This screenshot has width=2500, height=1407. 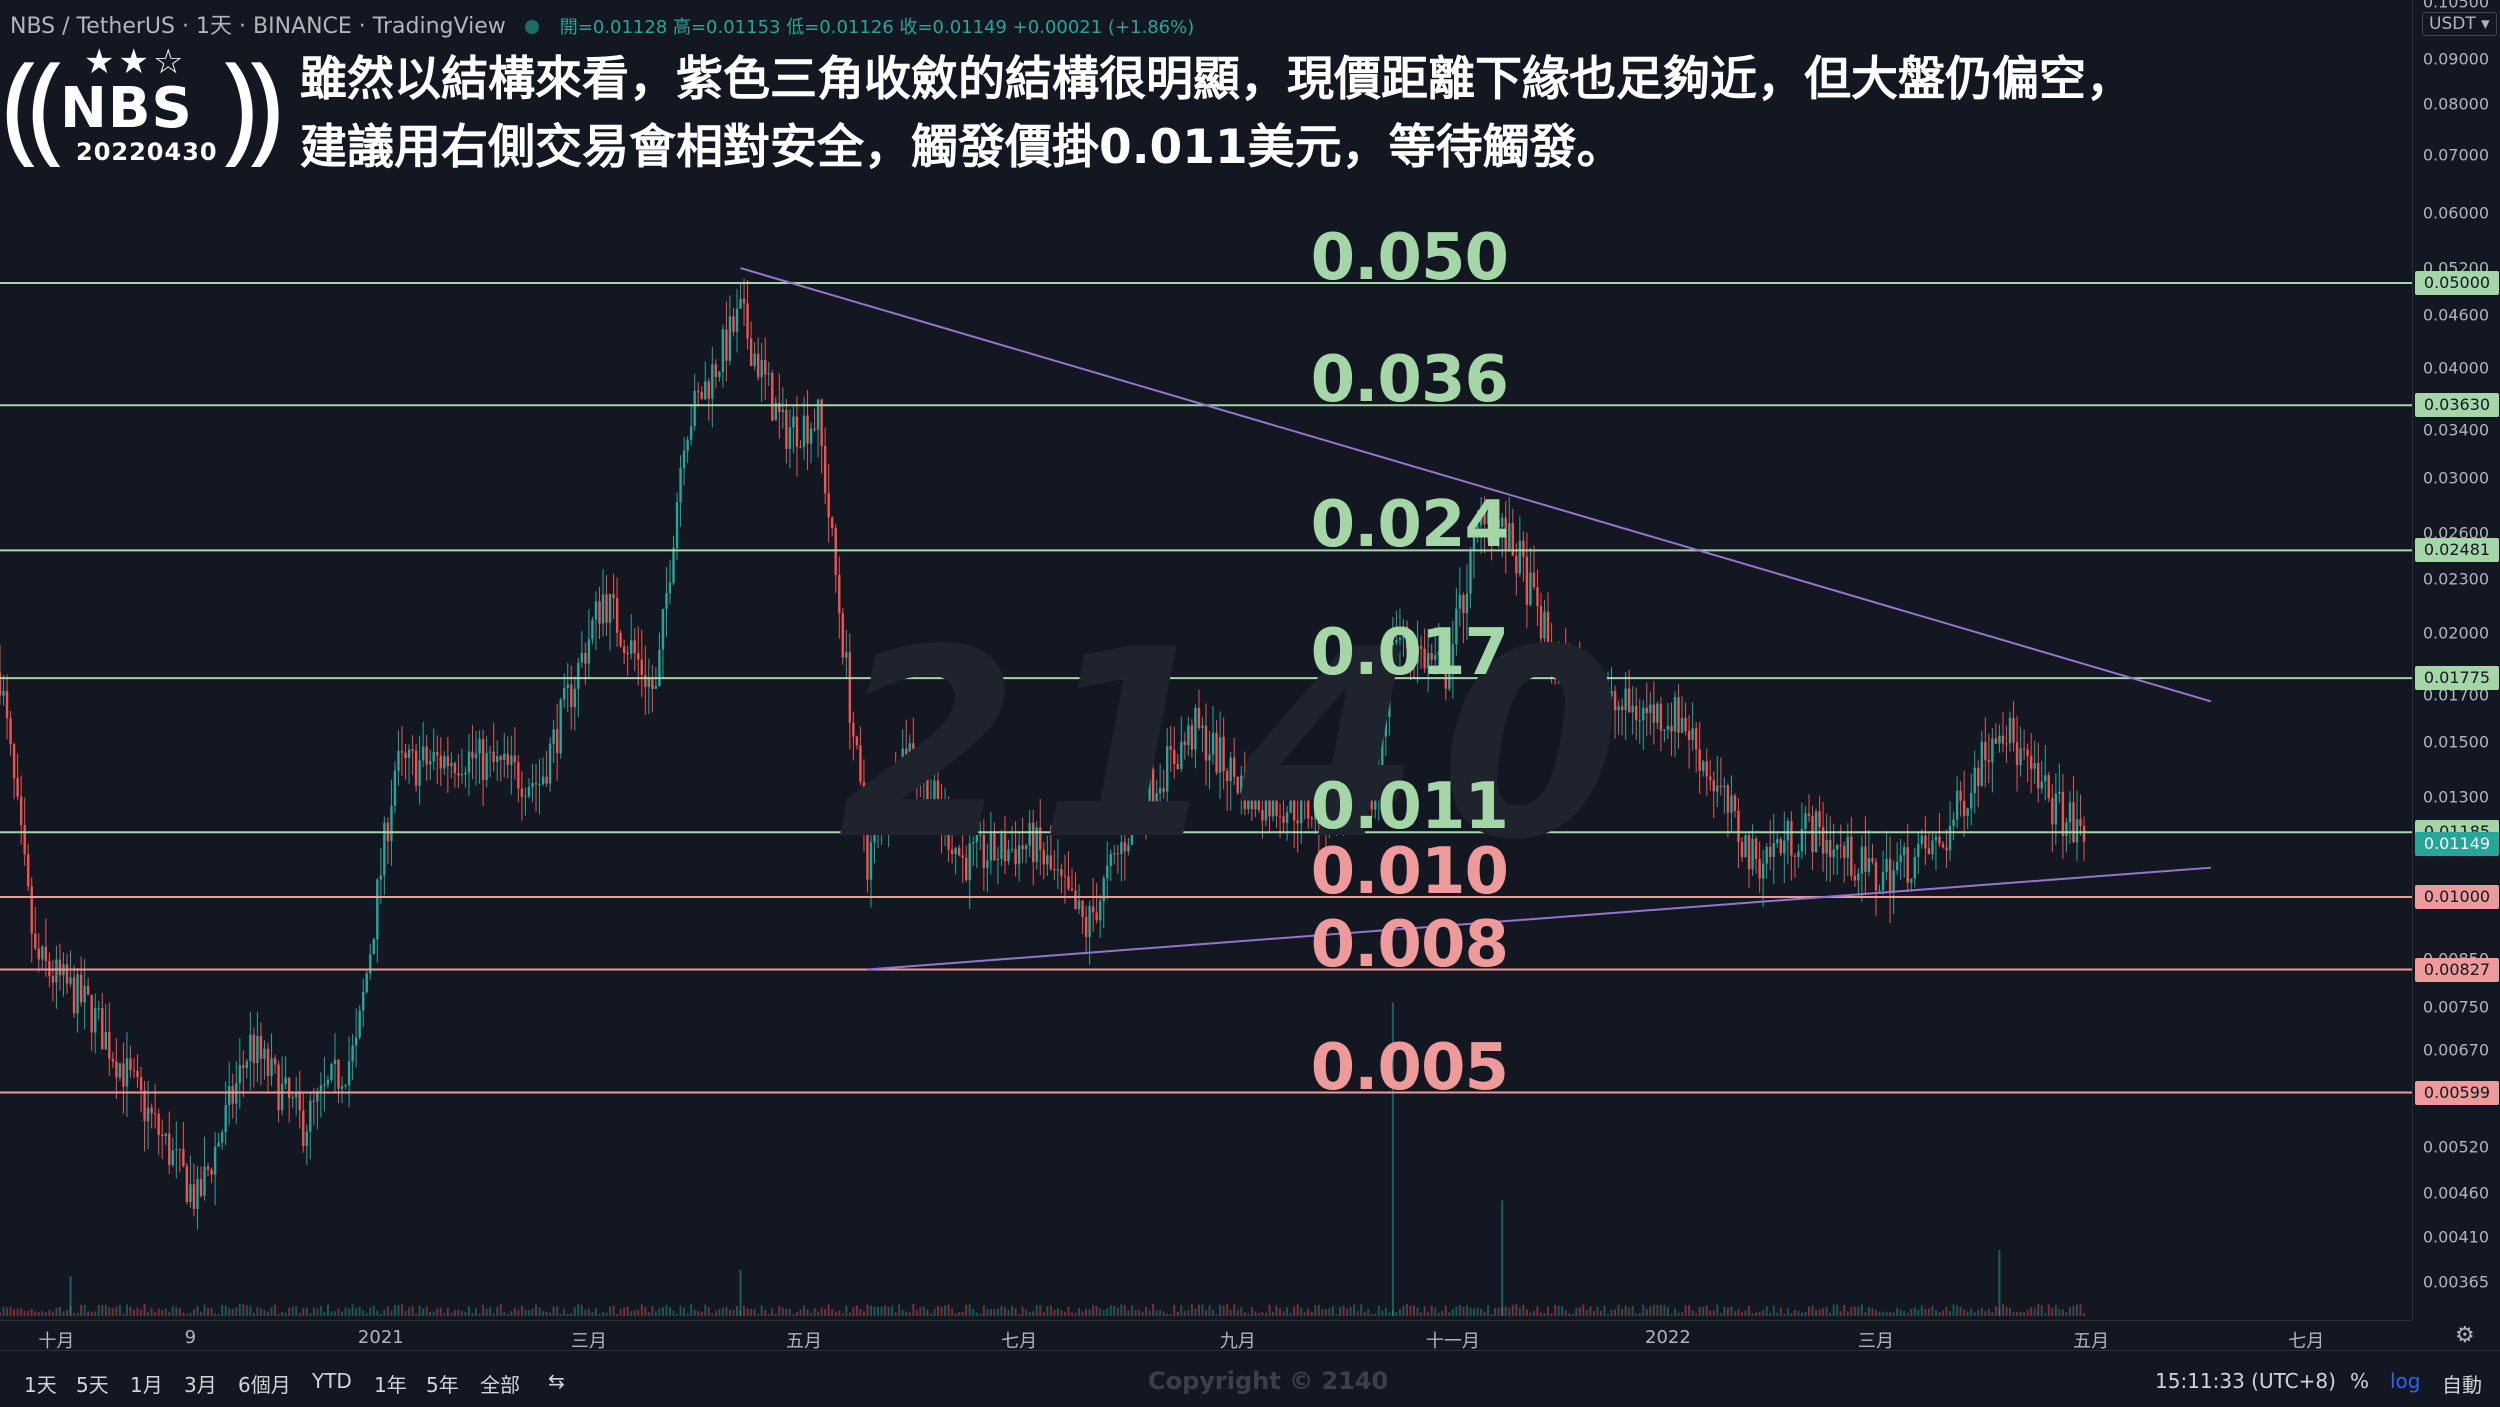 What do you see at coordinates (2360, 1381) in the screenshot?
I see `percent-toggle: %` at bounding box center [2360, 1381].